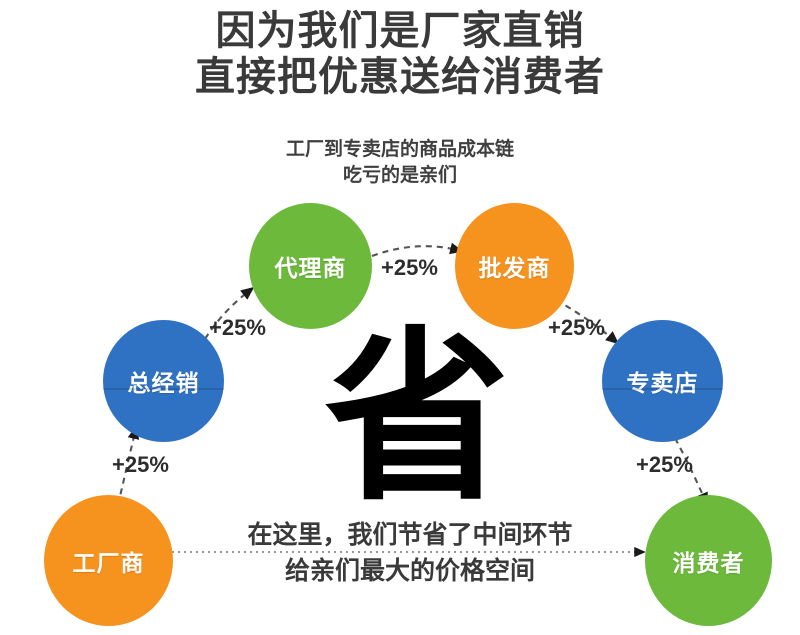  I want to click on bottom-message: 在这里，我们节省了中间环节 给亲们最大的价格空间, so click(410, 553).